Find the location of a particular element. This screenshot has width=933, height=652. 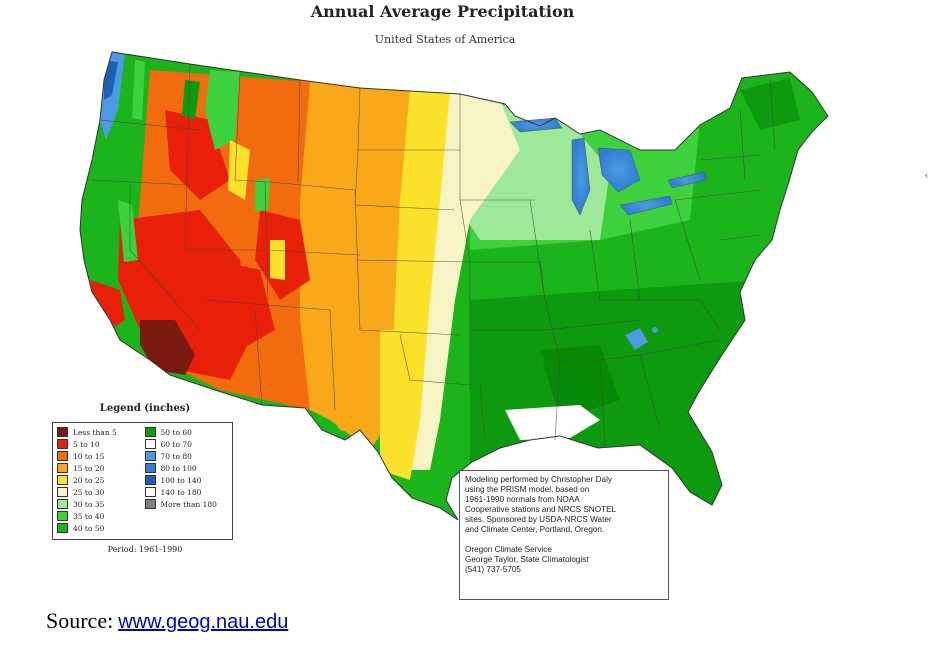

legend-label: 70 to 80 is located at coordinates (176, 456).